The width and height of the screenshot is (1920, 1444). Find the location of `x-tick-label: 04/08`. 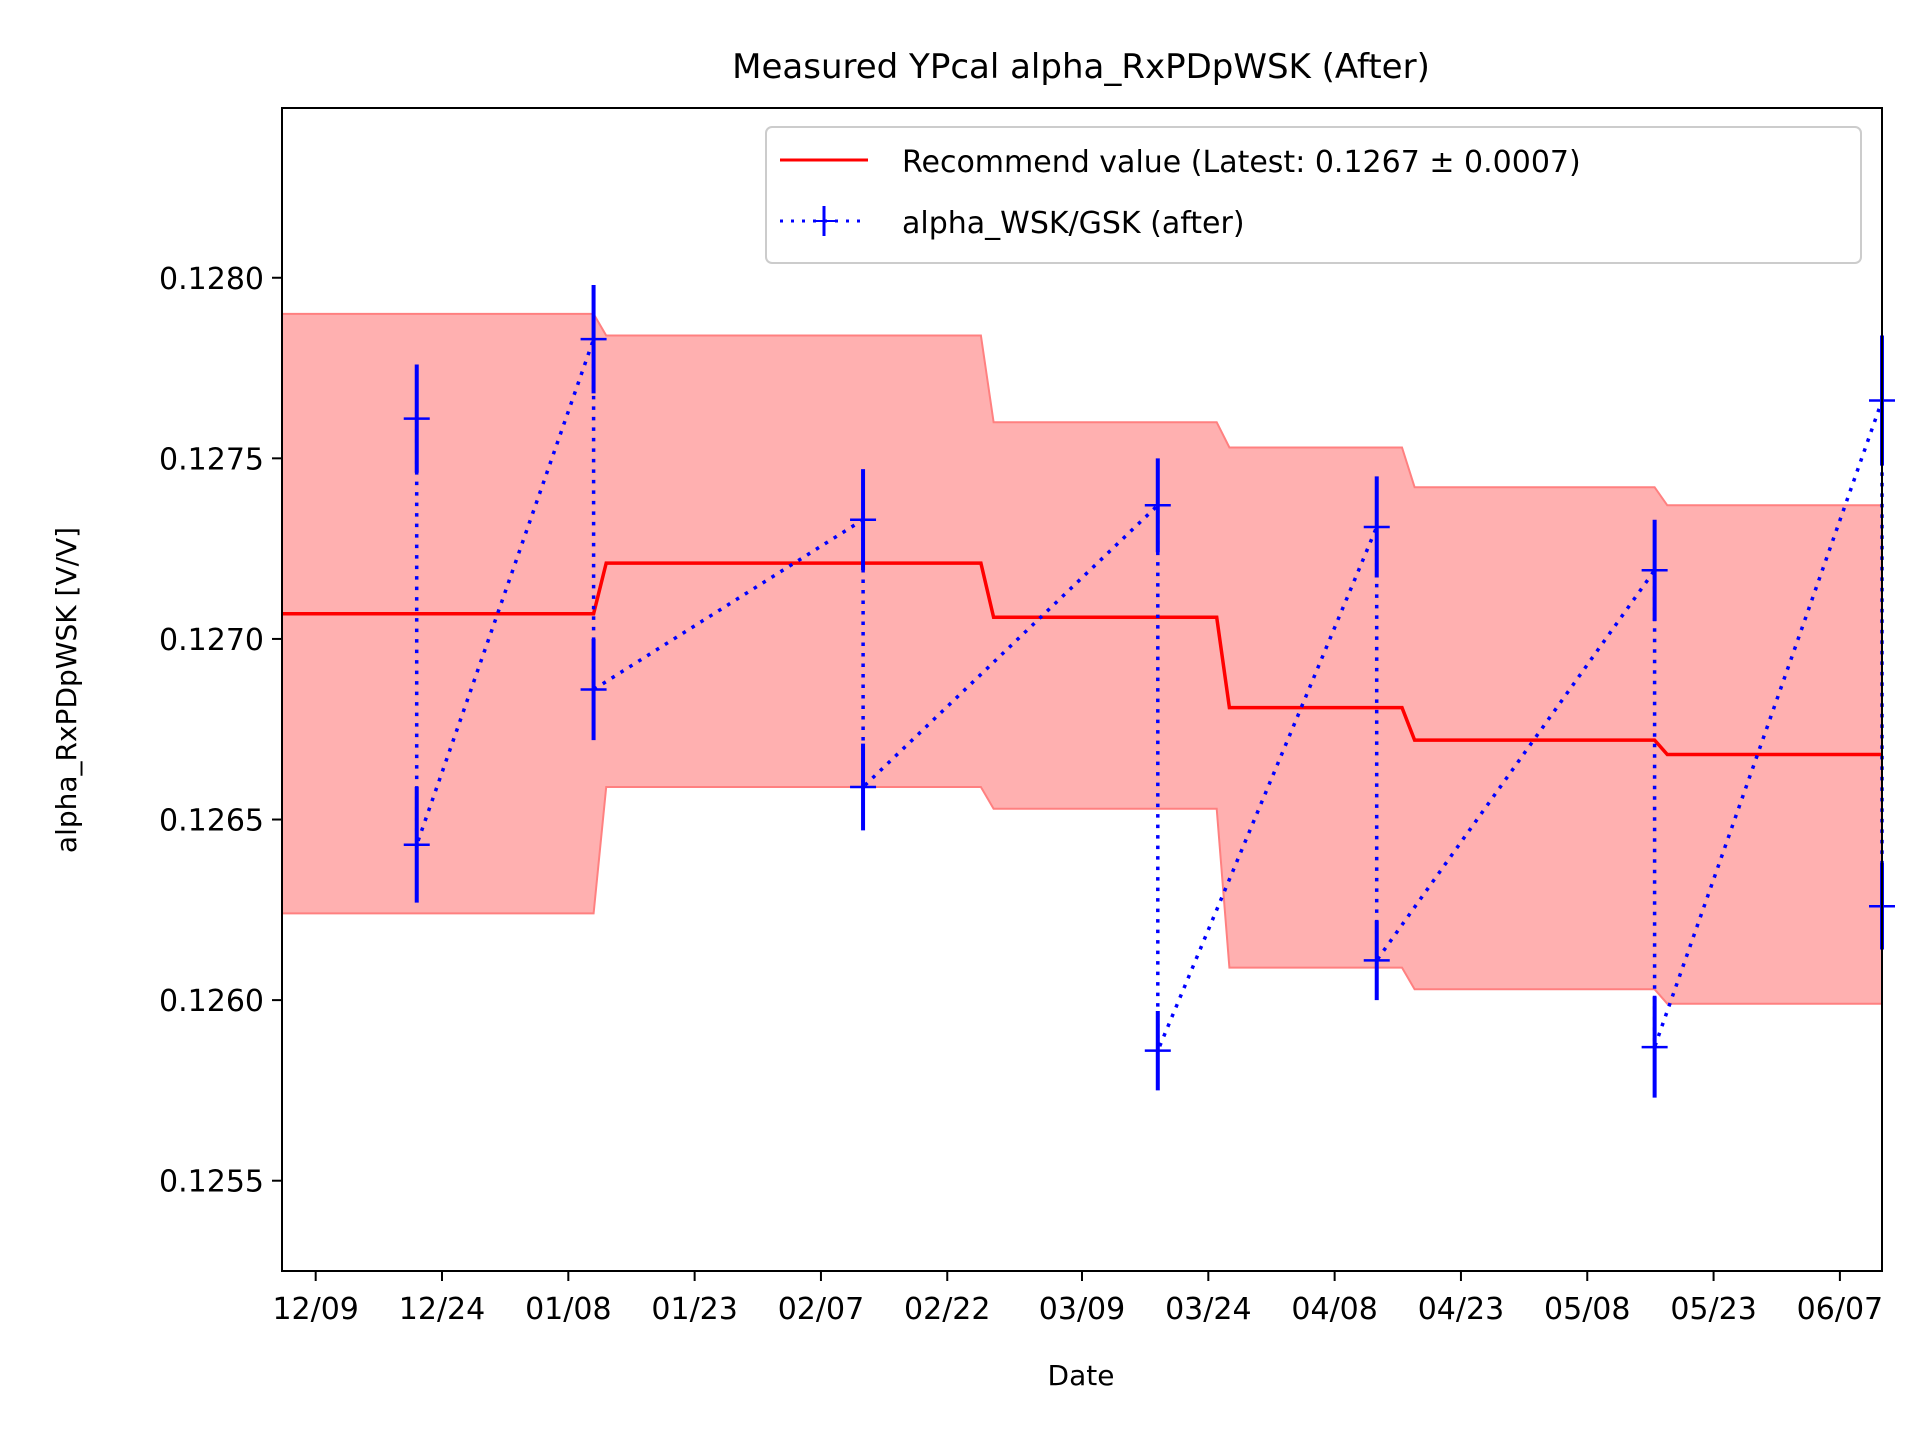

x-tick-label: 04/08 is located at coordinates (1334, 1309).